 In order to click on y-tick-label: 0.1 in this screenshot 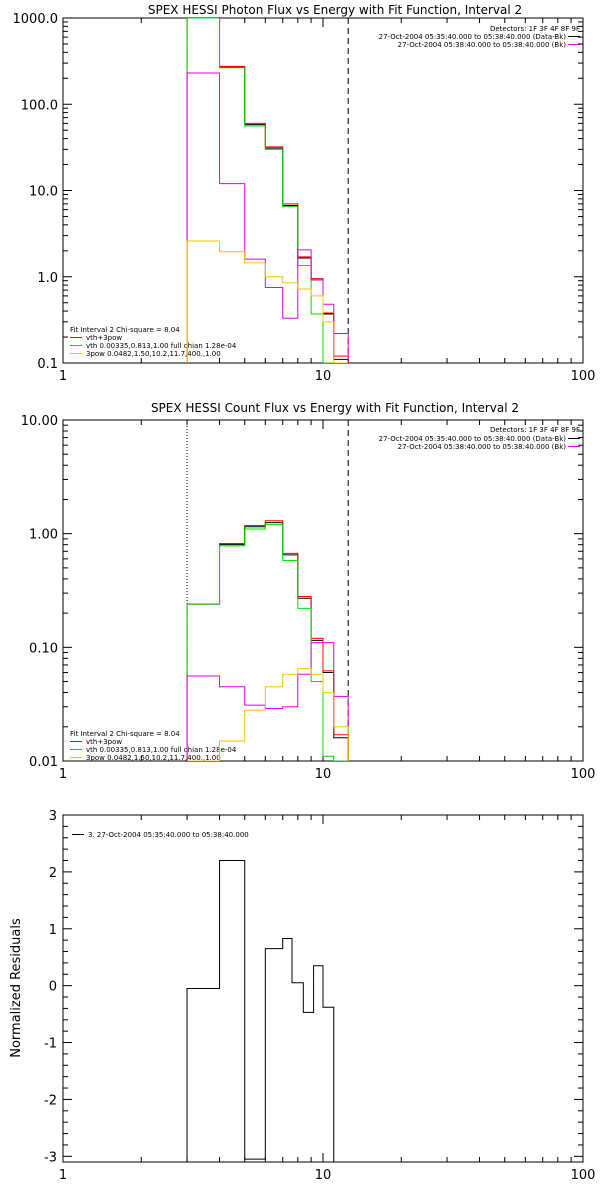, I will do `click(47, 364)`.